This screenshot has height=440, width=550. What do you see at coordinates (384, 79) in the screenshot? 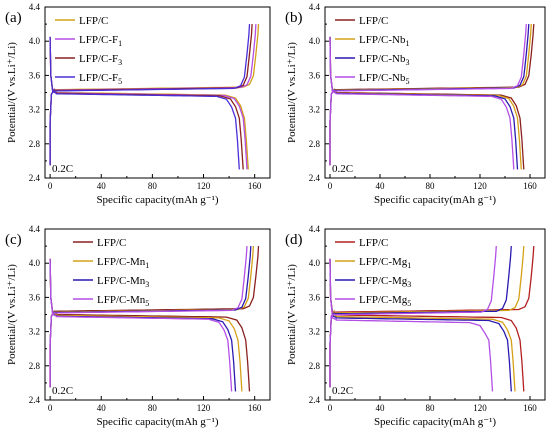
I see `legend-label: LFP/C-Nb5` at bounding box center [384, 79].